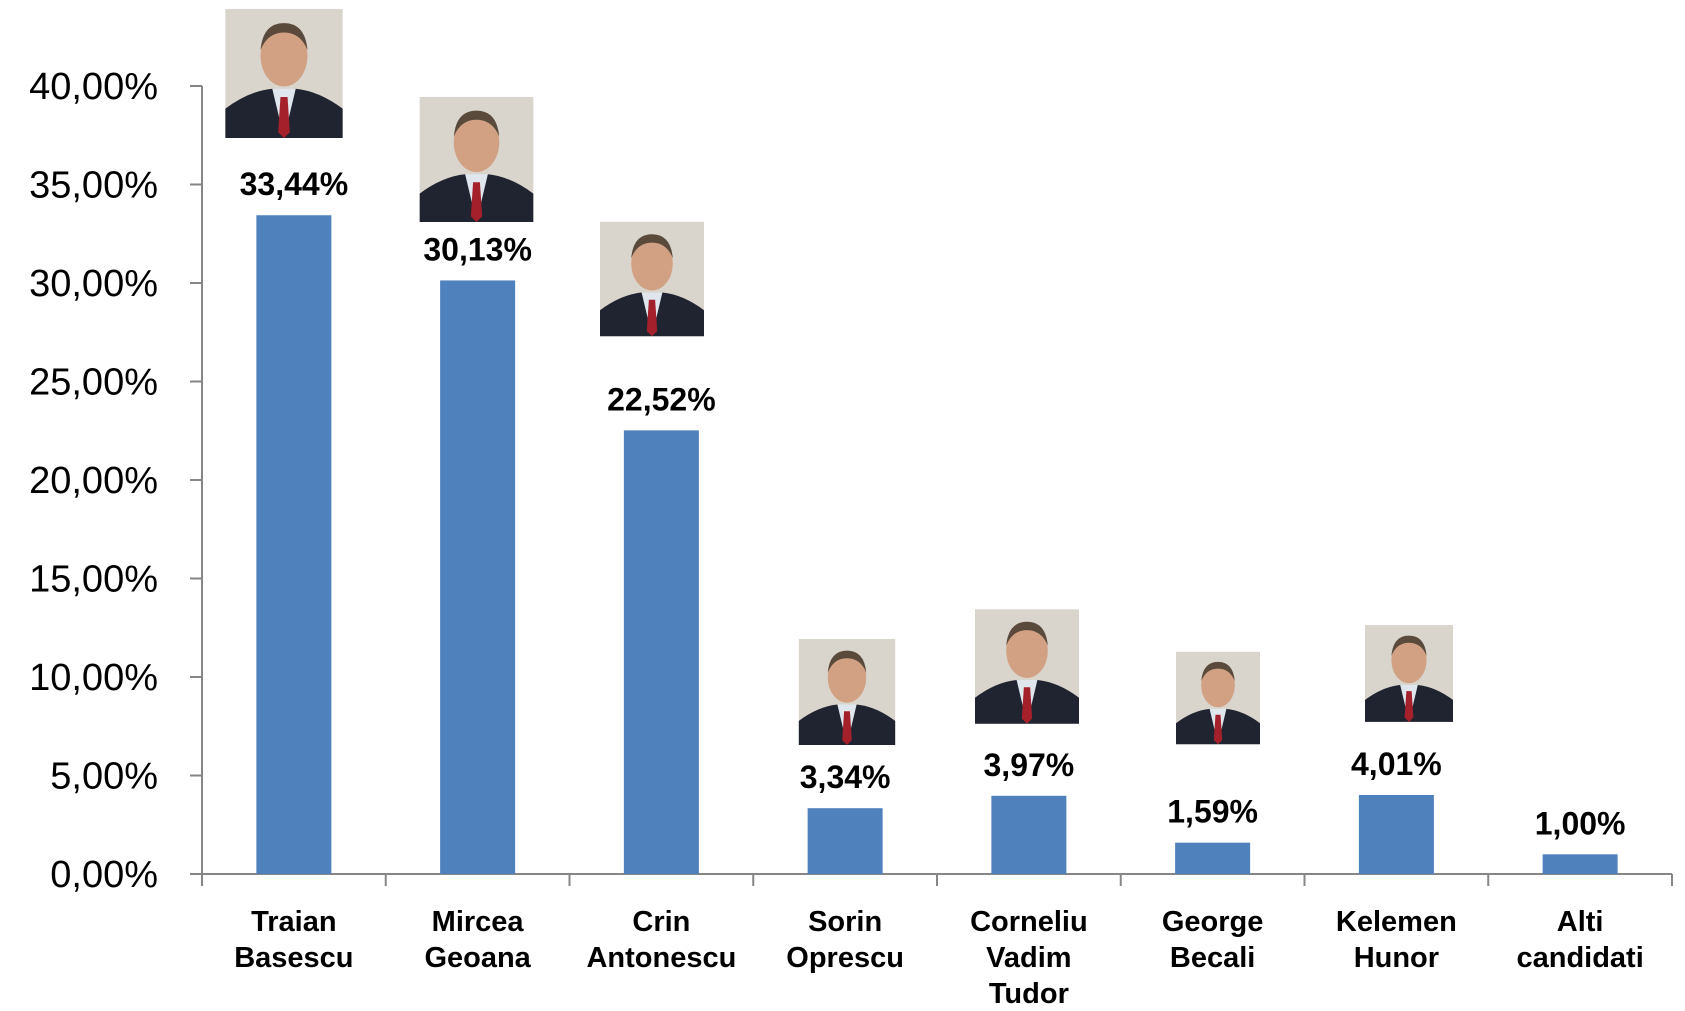  I want to click on label-line: Kelemen, so click(1396, 922).